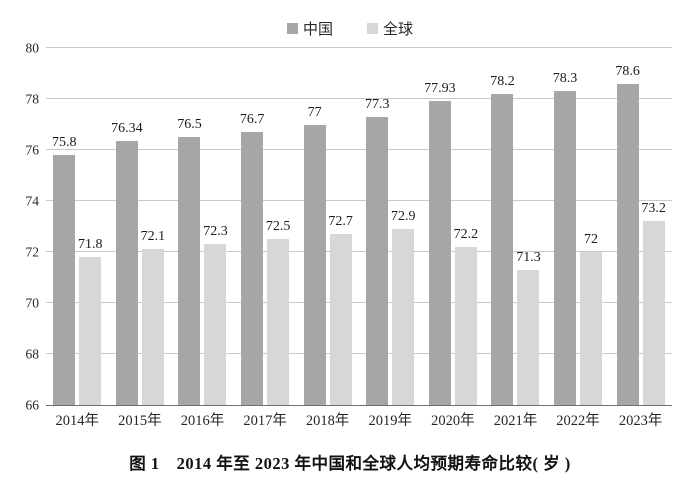 The width and height of the screenshot is (700, 490). I want to click on bar-group: 78.3 72, so click(578, 226).